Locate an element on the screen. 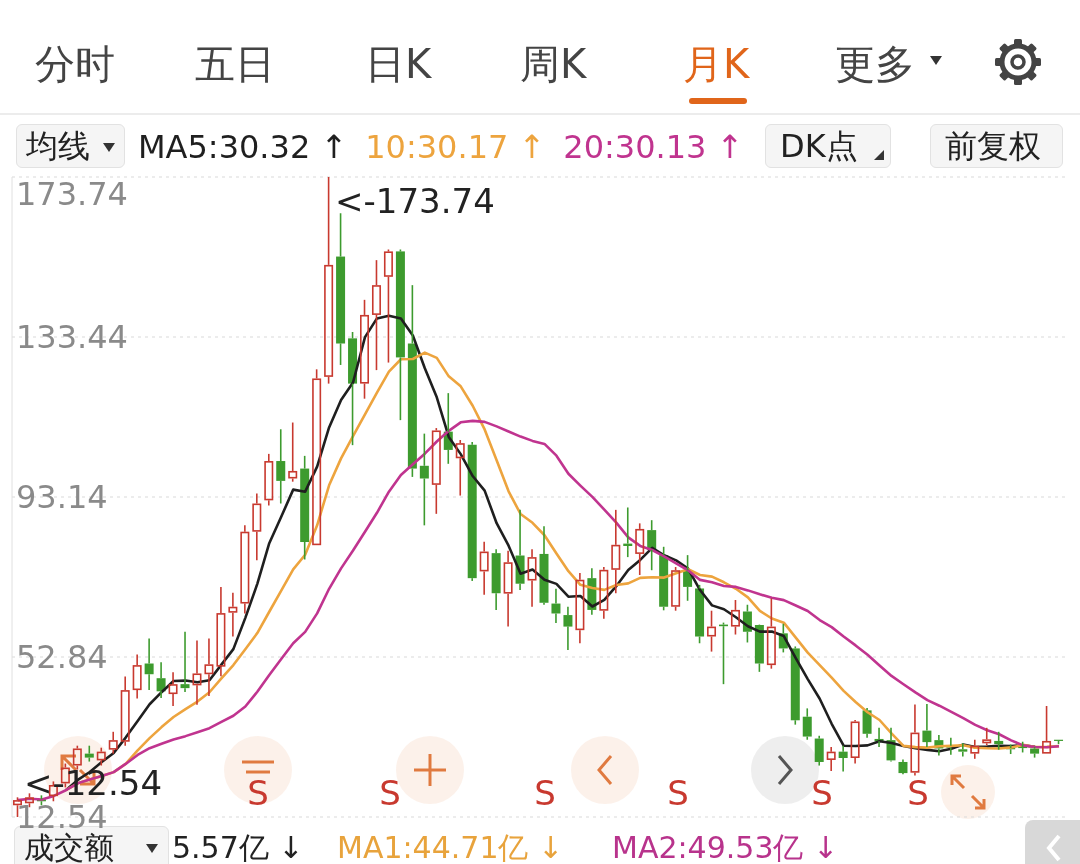  y-tick-label: 52.84 is located at coordinates (62, 657).